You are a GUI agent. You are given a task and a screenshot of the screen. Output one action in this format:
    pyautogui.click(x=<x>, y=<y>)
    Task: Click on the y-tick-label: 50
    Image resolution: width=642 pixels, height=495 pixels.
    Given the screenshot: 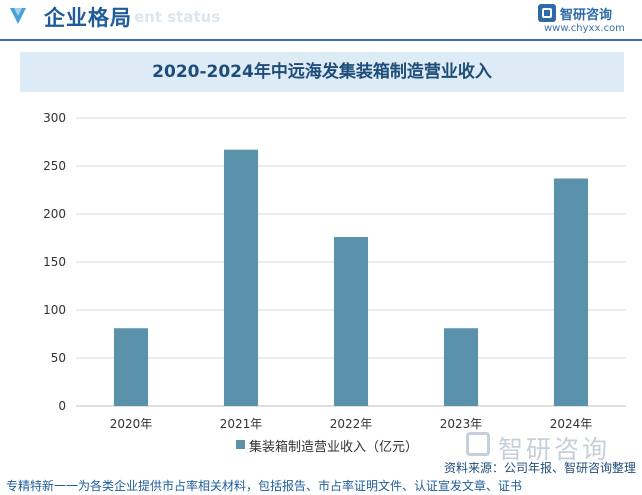 What is the action you would take?
    pyautogui.click(x=58, y=358)
    